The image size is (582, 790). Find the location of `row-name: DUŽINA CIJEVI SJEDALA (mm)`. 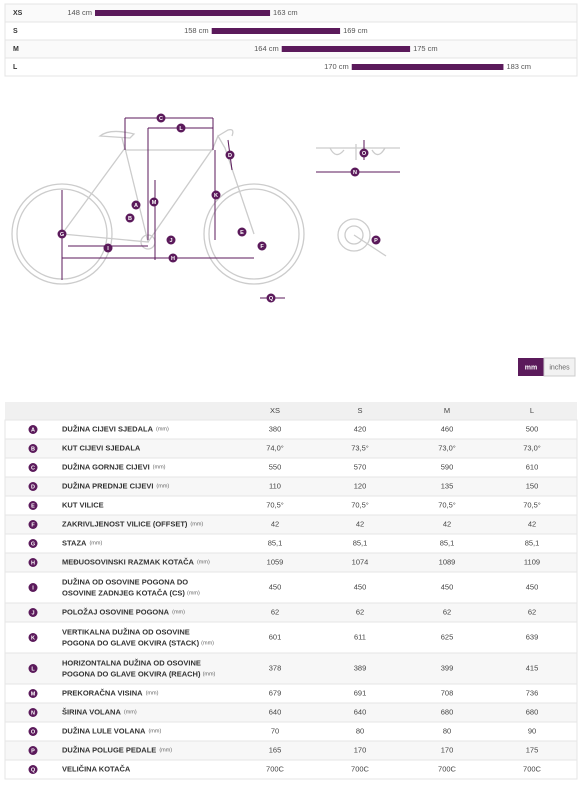

row-name: DUŽINA CIJEVI SJEDALA (mm) is located at coordinates (115, 428).